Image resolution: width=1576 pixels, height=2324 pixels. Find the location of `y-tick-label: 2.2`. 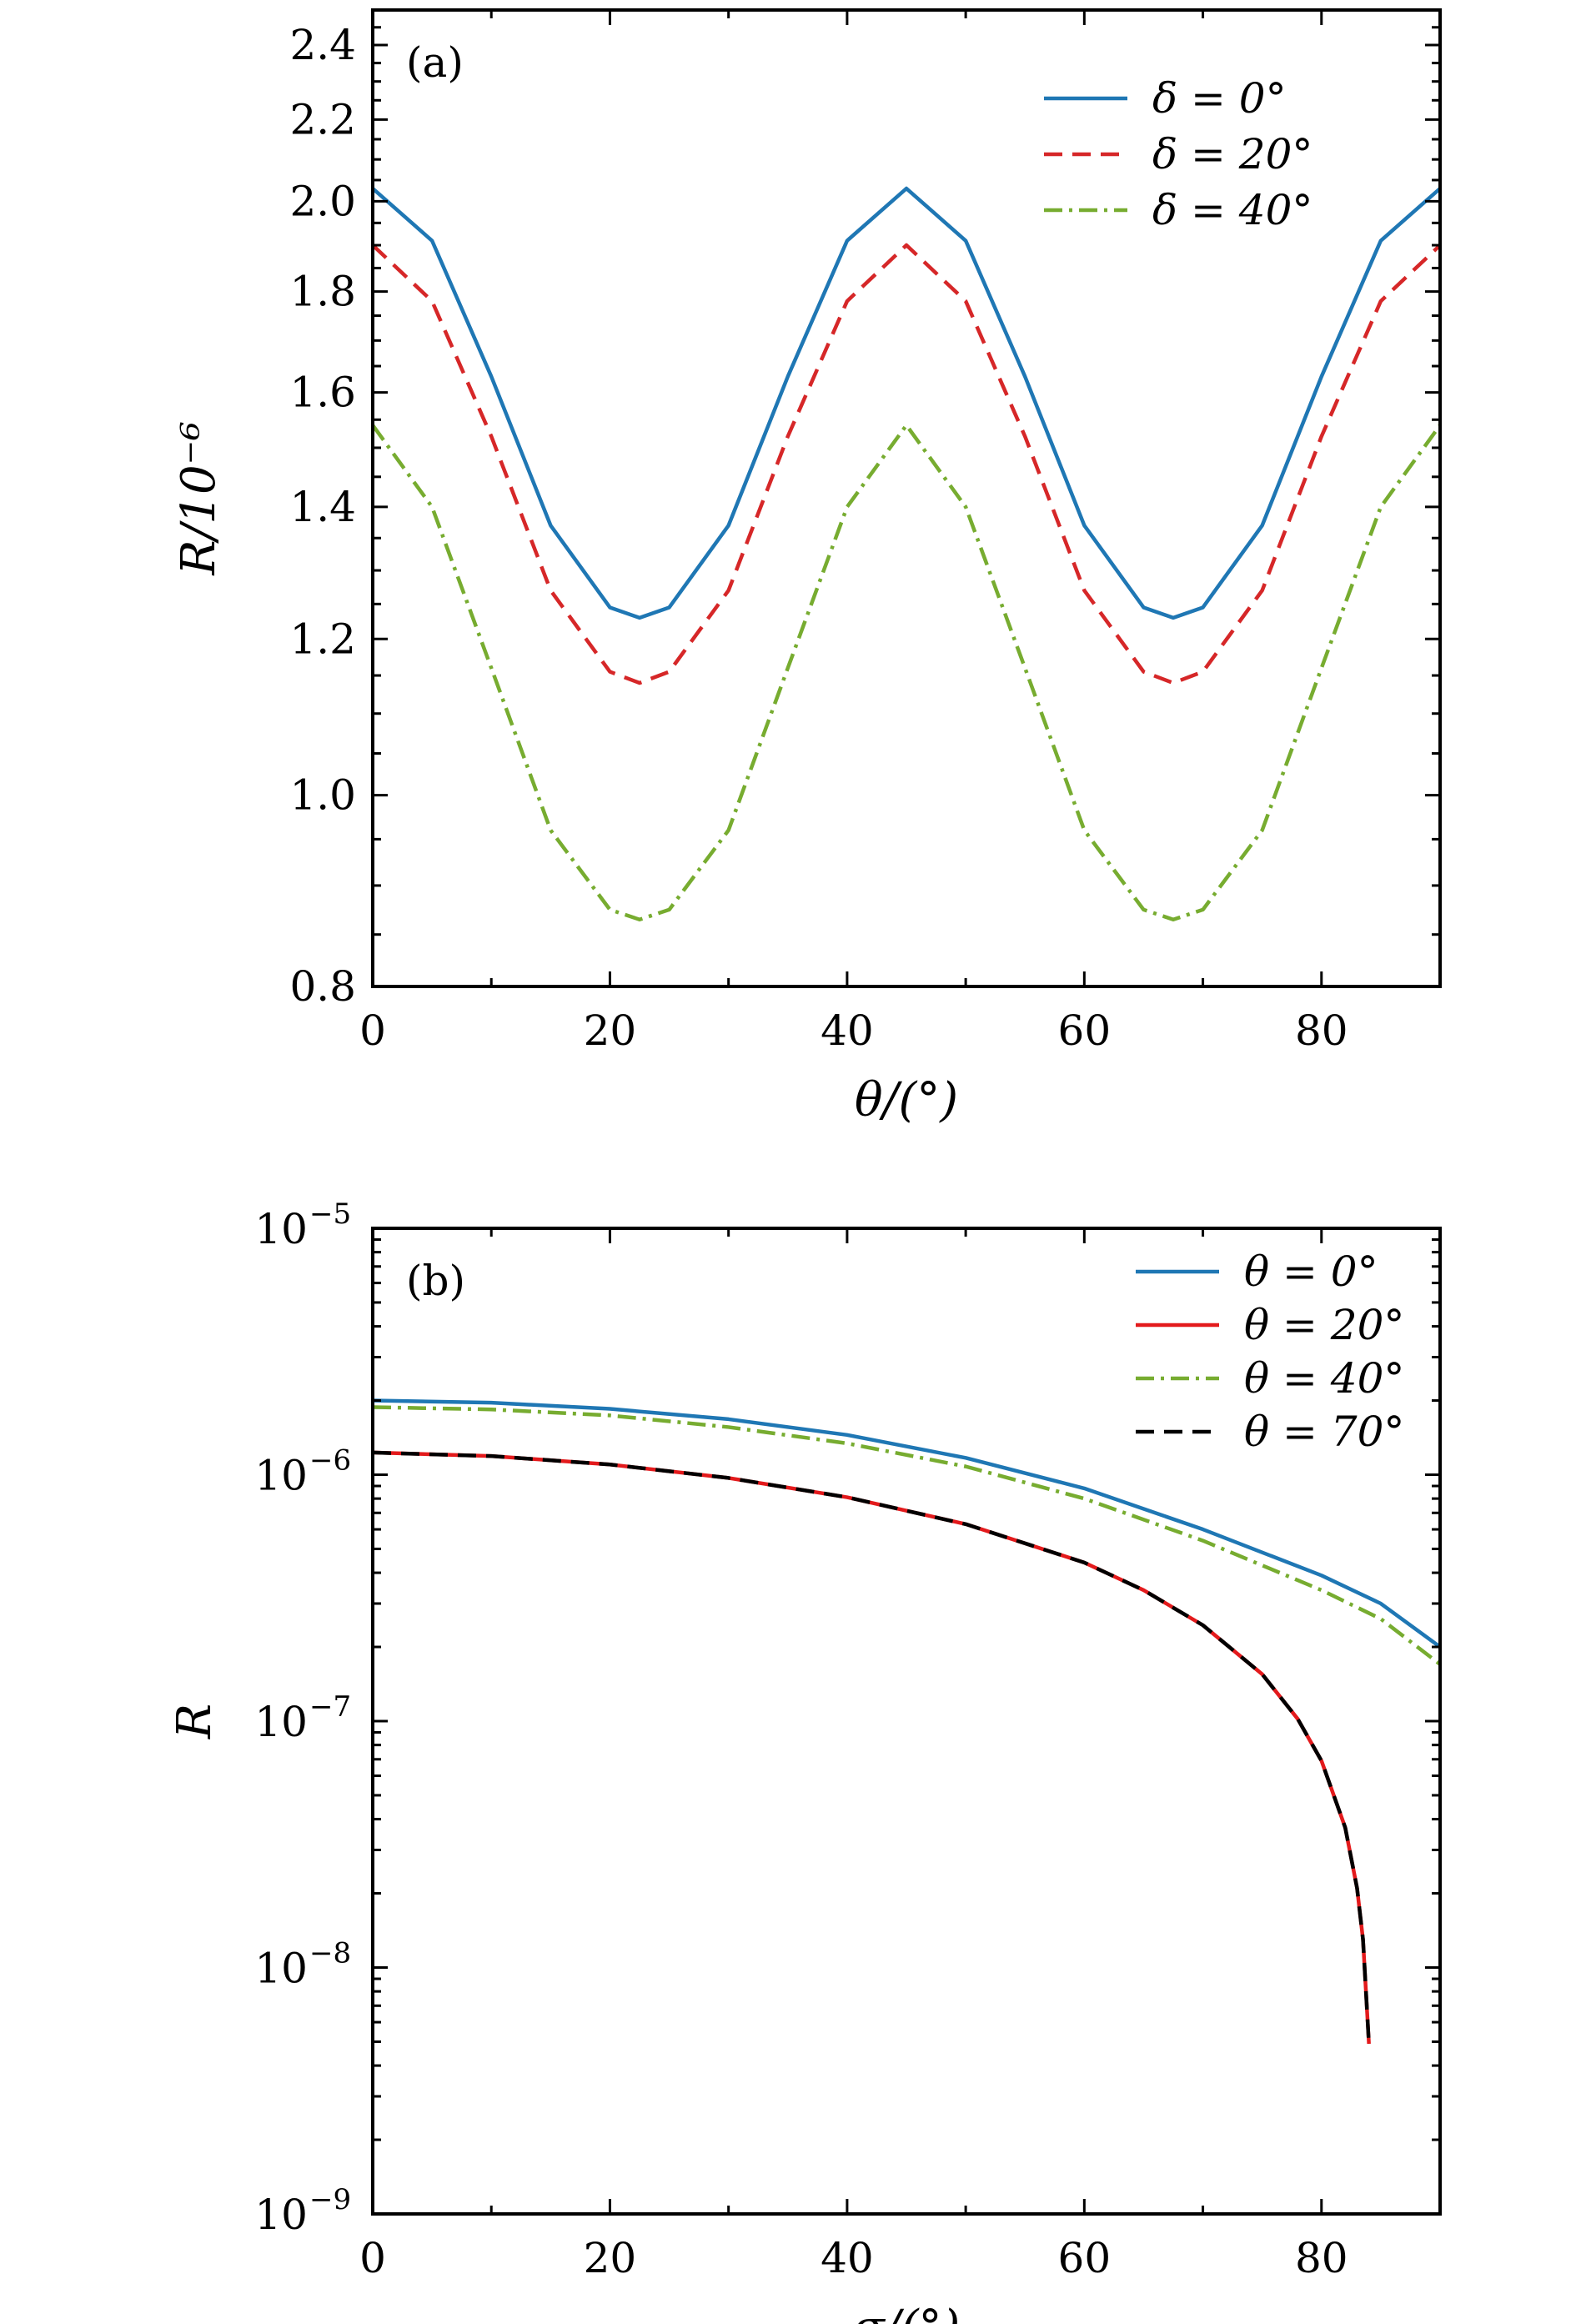

y-tick-label: 2.2 is located at coordinates (322, 119).